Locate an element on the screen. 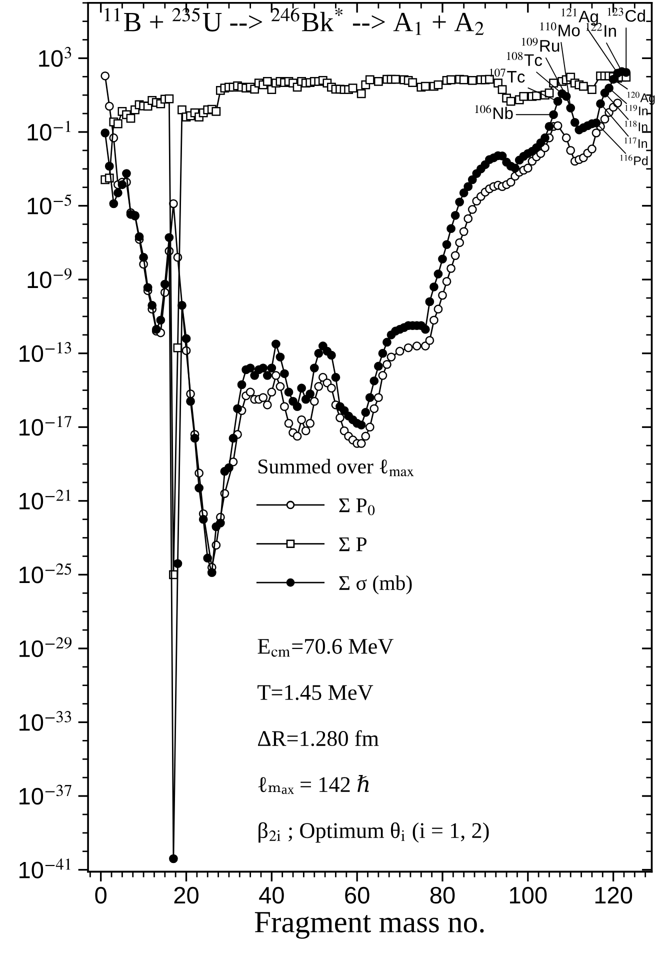 The width and height of the screenshot is (657, 960). annotation: β$_{2i}$ ; Optimum θ$_{i}$ (i = 1, 2) is located at coordinates (373, 832).